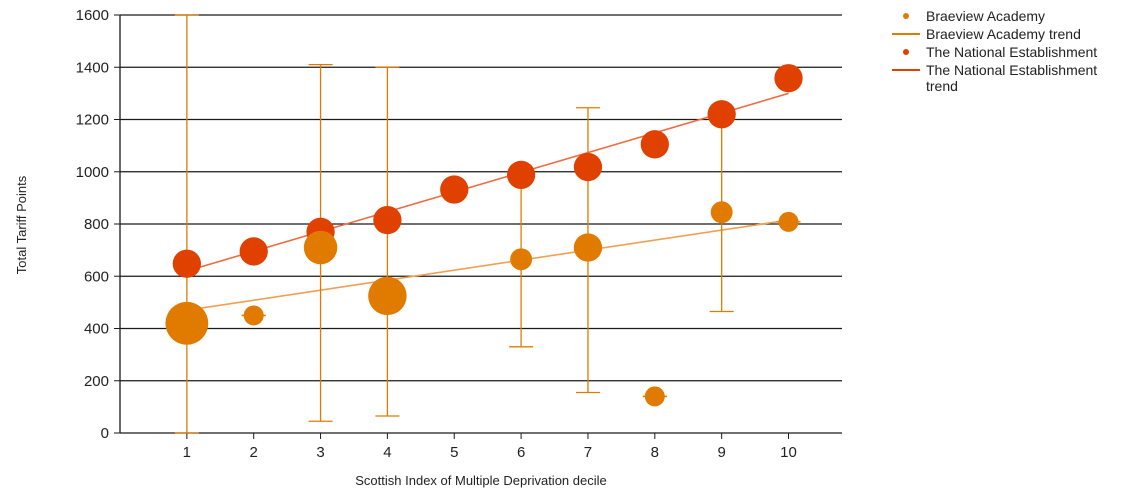  I want to click on legend-item: Braeview Academy trend, so click(1006, 34).